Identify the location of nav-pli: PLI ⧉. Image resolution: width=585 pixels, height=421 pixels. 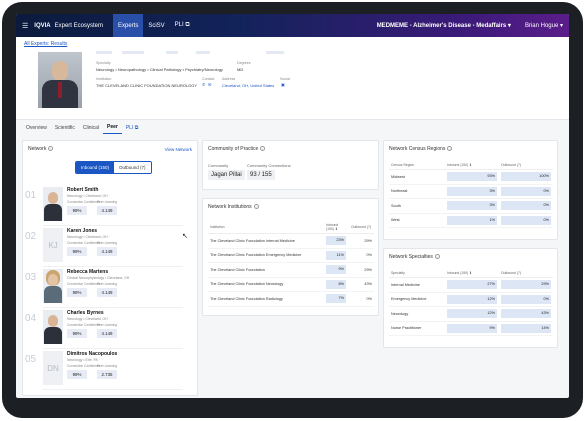
(182, 25).